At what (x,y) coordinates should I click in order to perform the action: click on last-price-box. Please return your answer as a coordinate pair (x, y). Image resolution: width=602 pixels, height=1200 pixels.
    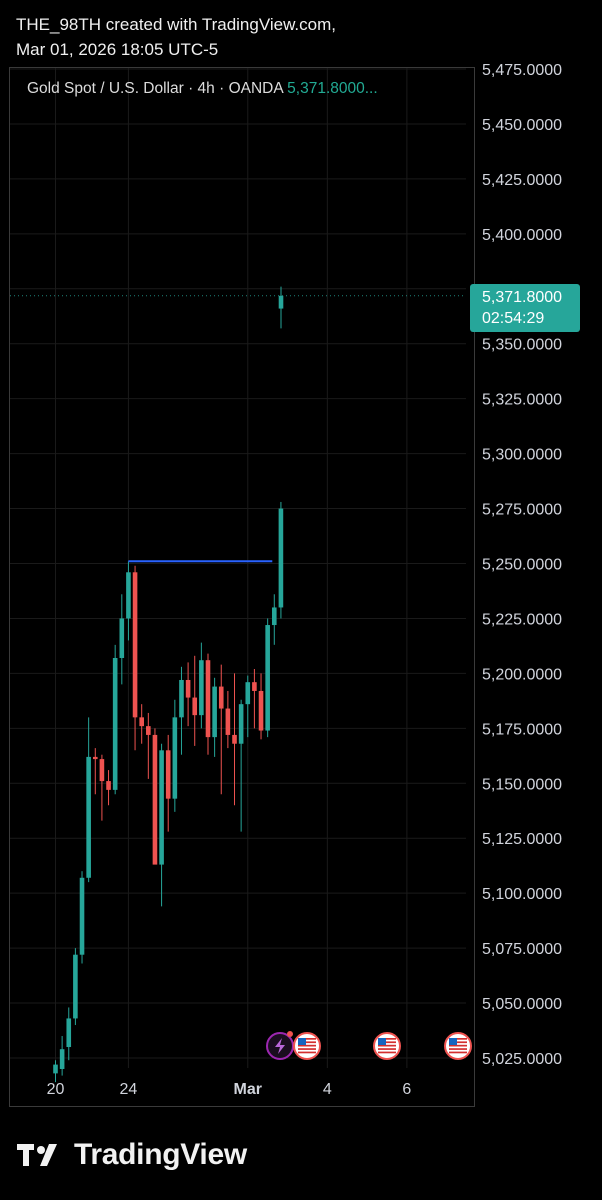
    Looking at the image, I should click on (525, 308).